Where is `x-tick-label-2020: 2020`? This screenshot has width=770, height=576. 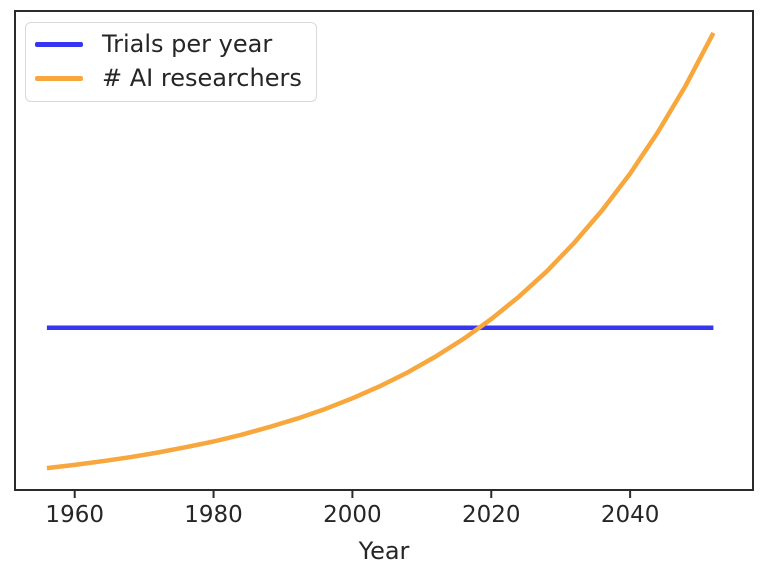
x-tick-label-2020: 2020 is located at coordinates (491, 515).